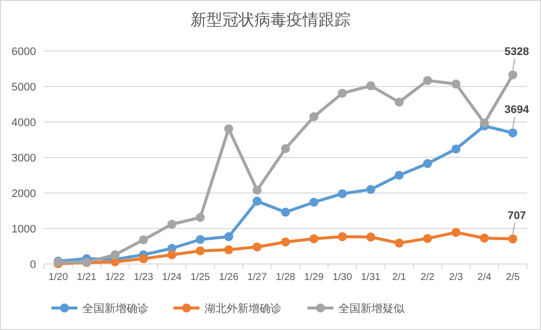  Describe the element at coordinates (371, 277) in the screenshot. I see `x-tick-label: 1/31` at that location.